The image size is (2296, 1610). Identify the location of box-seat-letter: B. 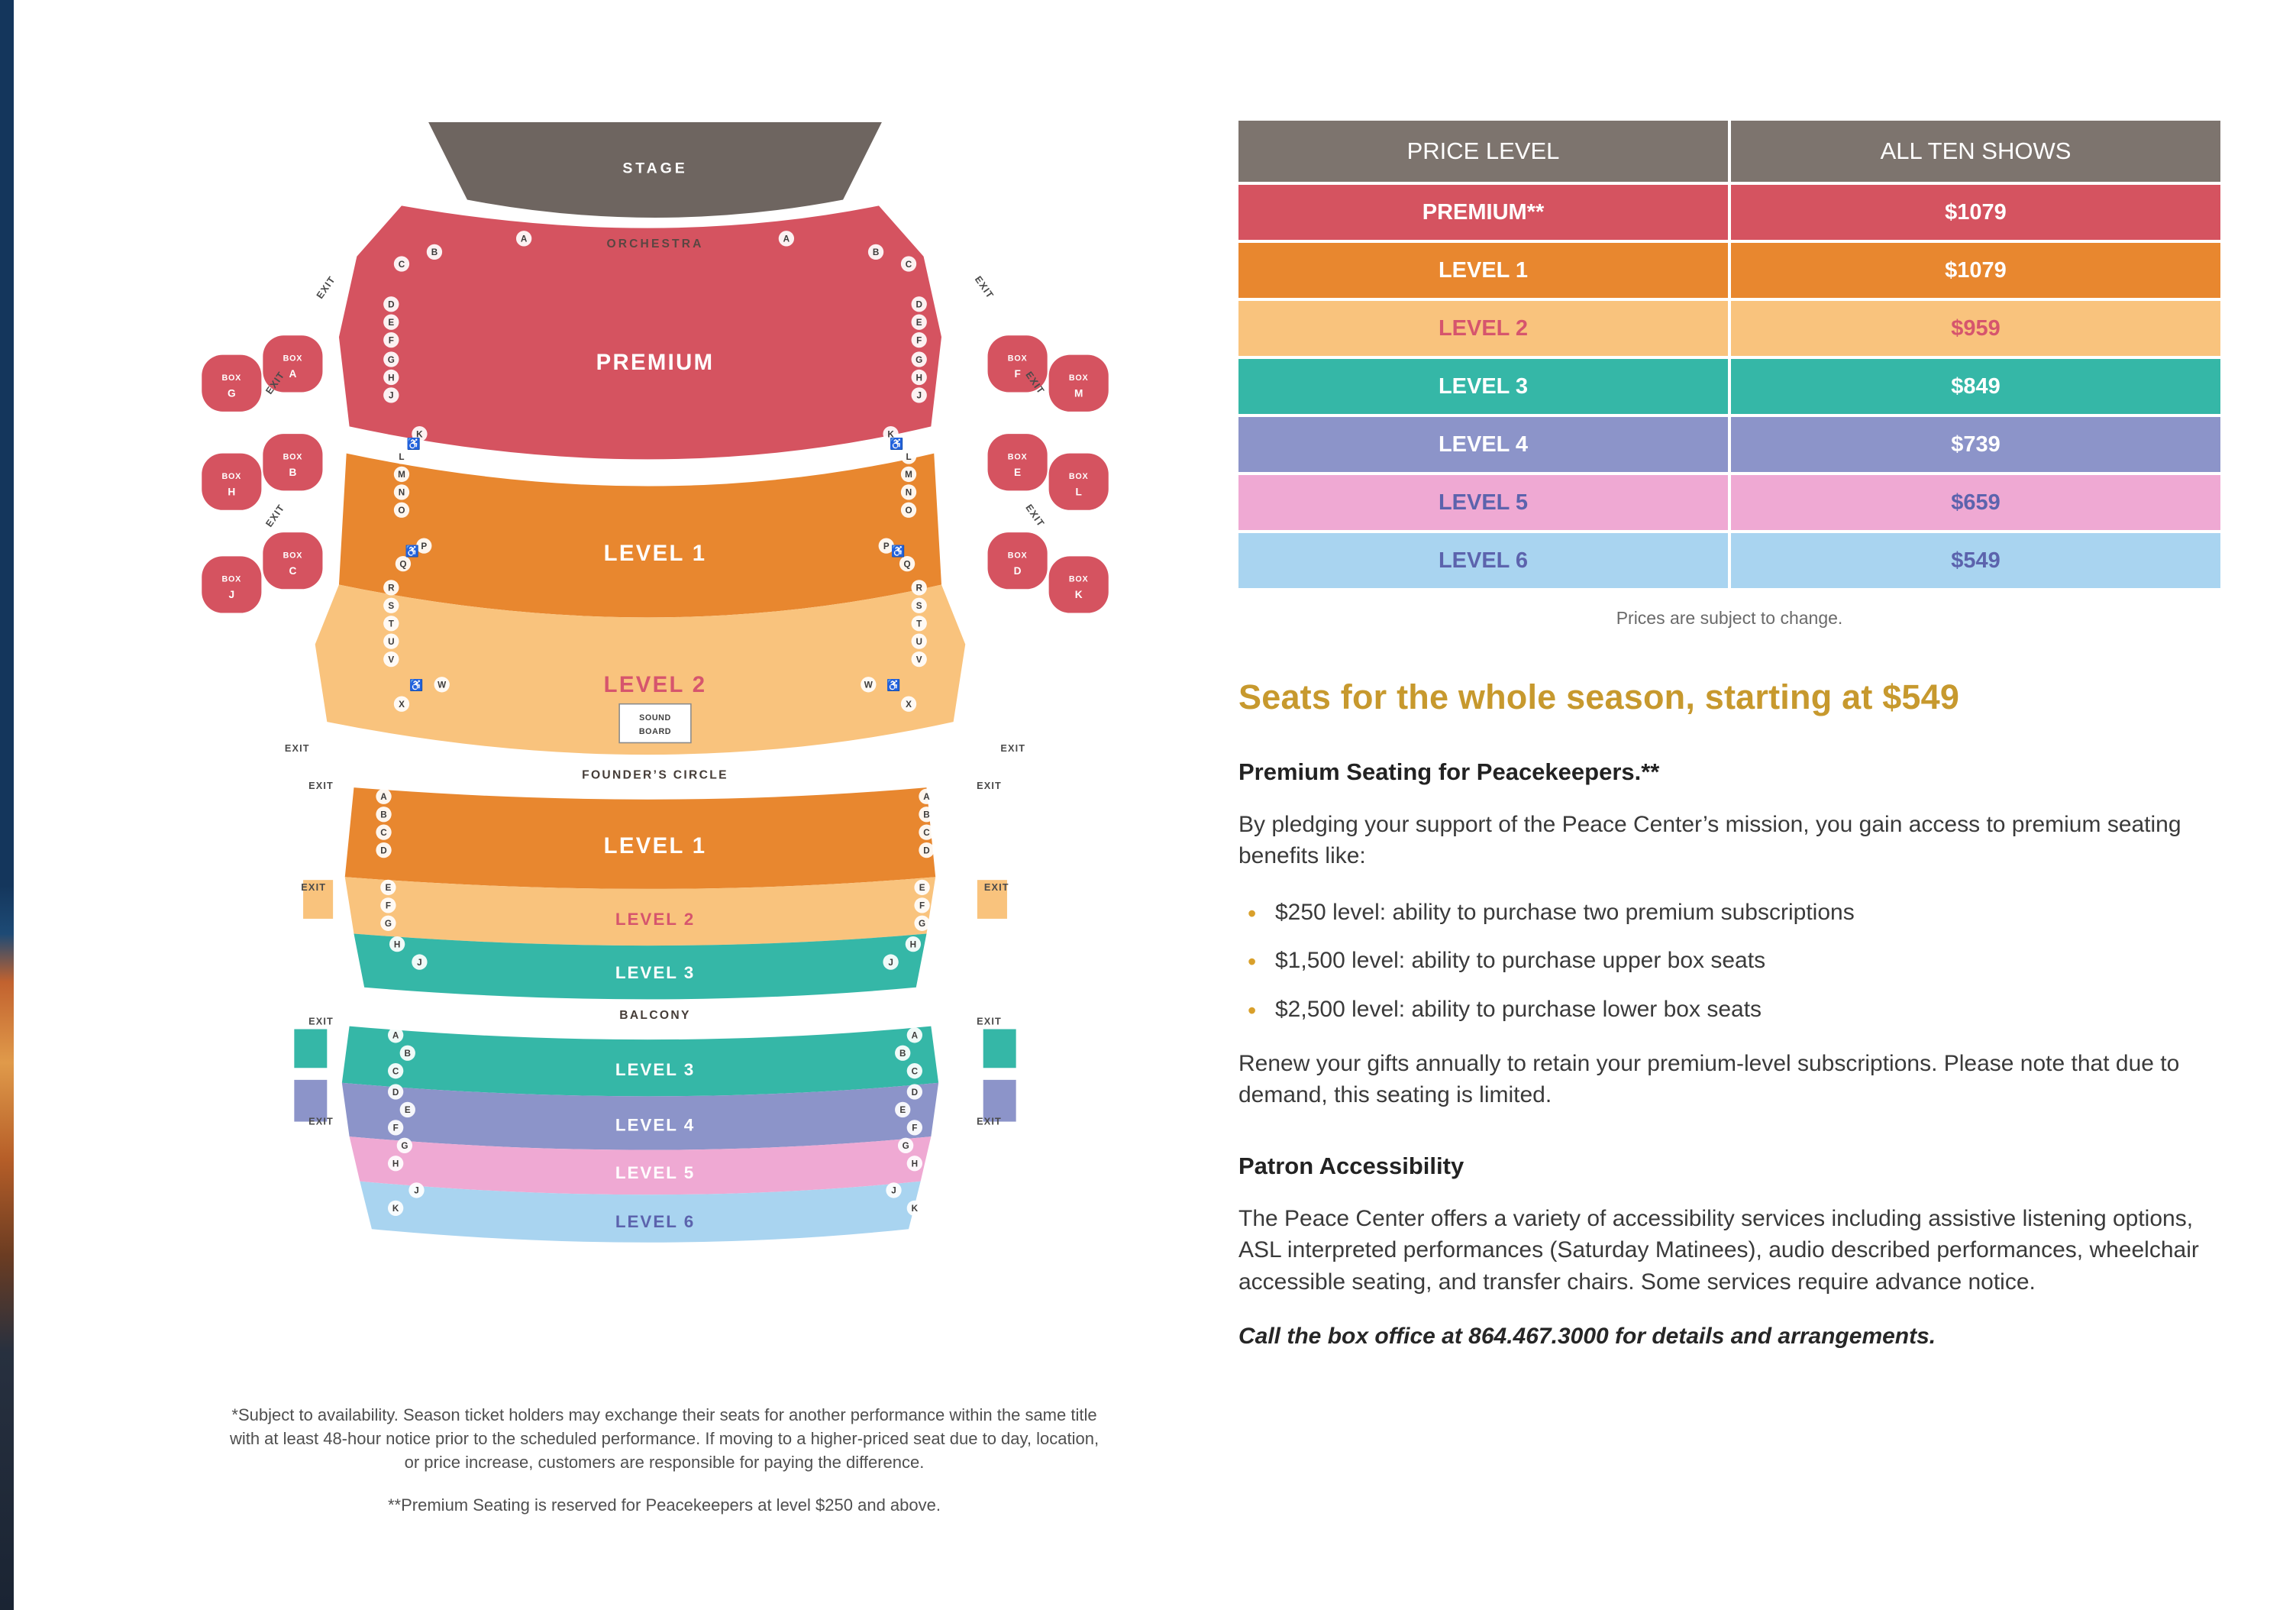
(292, 472).